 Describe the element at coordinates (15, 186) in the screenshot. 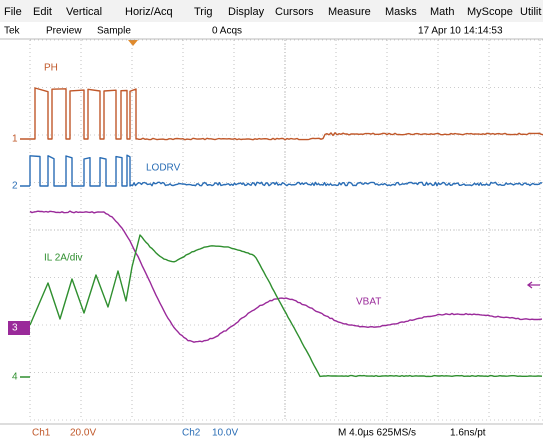

I see `ch2-marker: 2` at that location.